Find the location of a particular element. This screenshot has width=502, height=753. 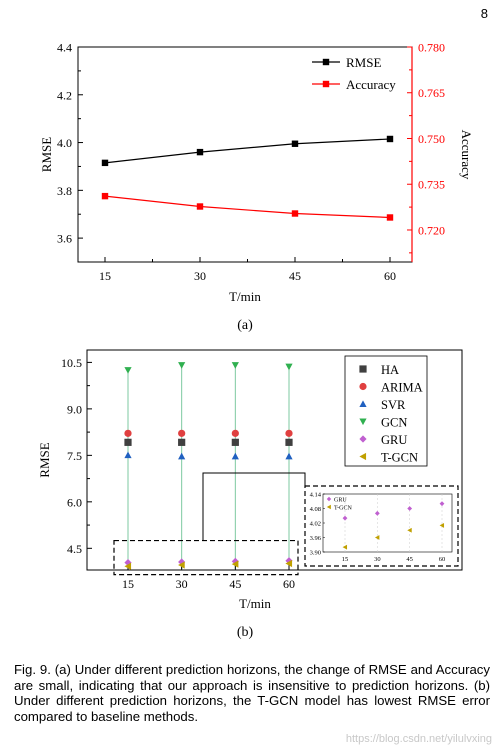

panel-b-y-tick-label: 7.5 is located at coordinates (74, 456).